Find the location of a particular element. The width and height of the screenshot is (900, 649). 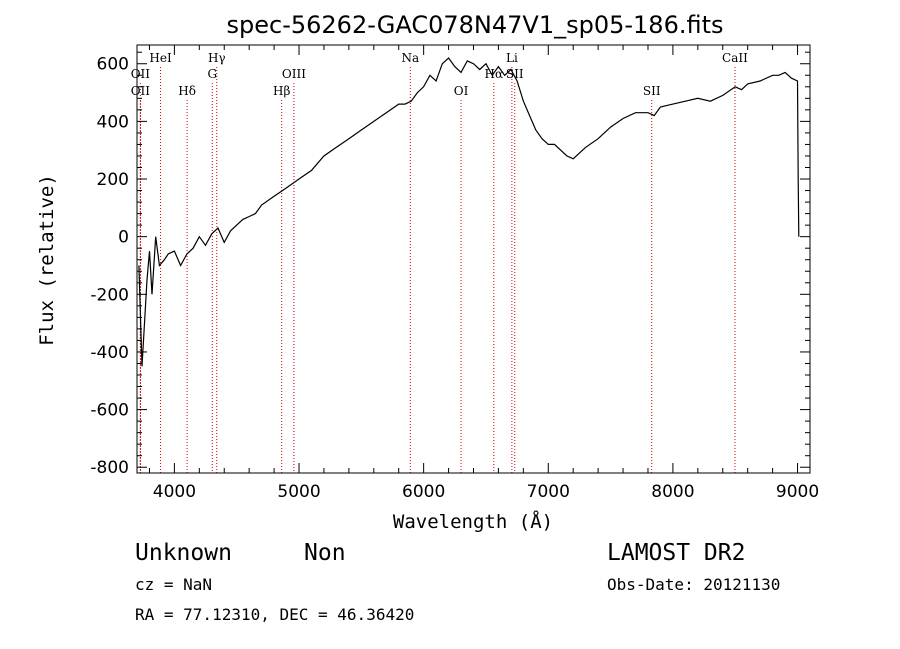

x-tick-label: 6000 is located at coordinates (423, 492).